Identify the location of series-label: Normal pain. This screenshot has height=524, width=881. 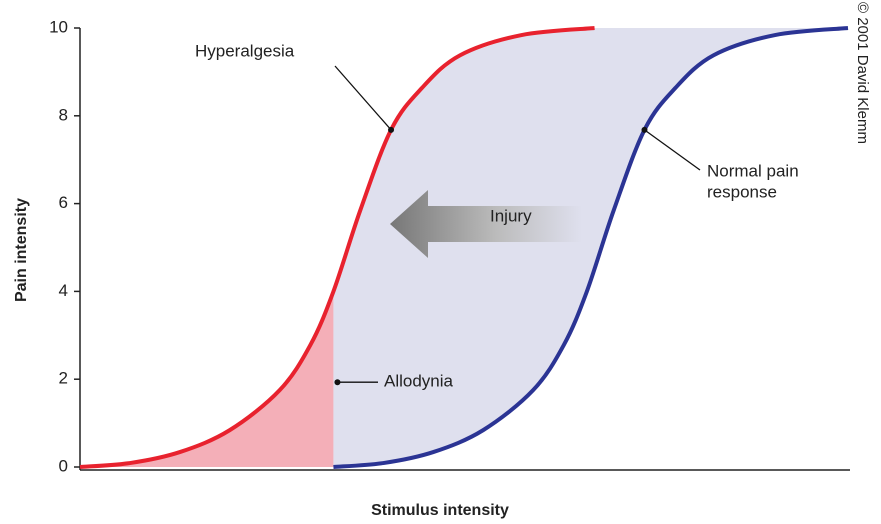
(753, 170).